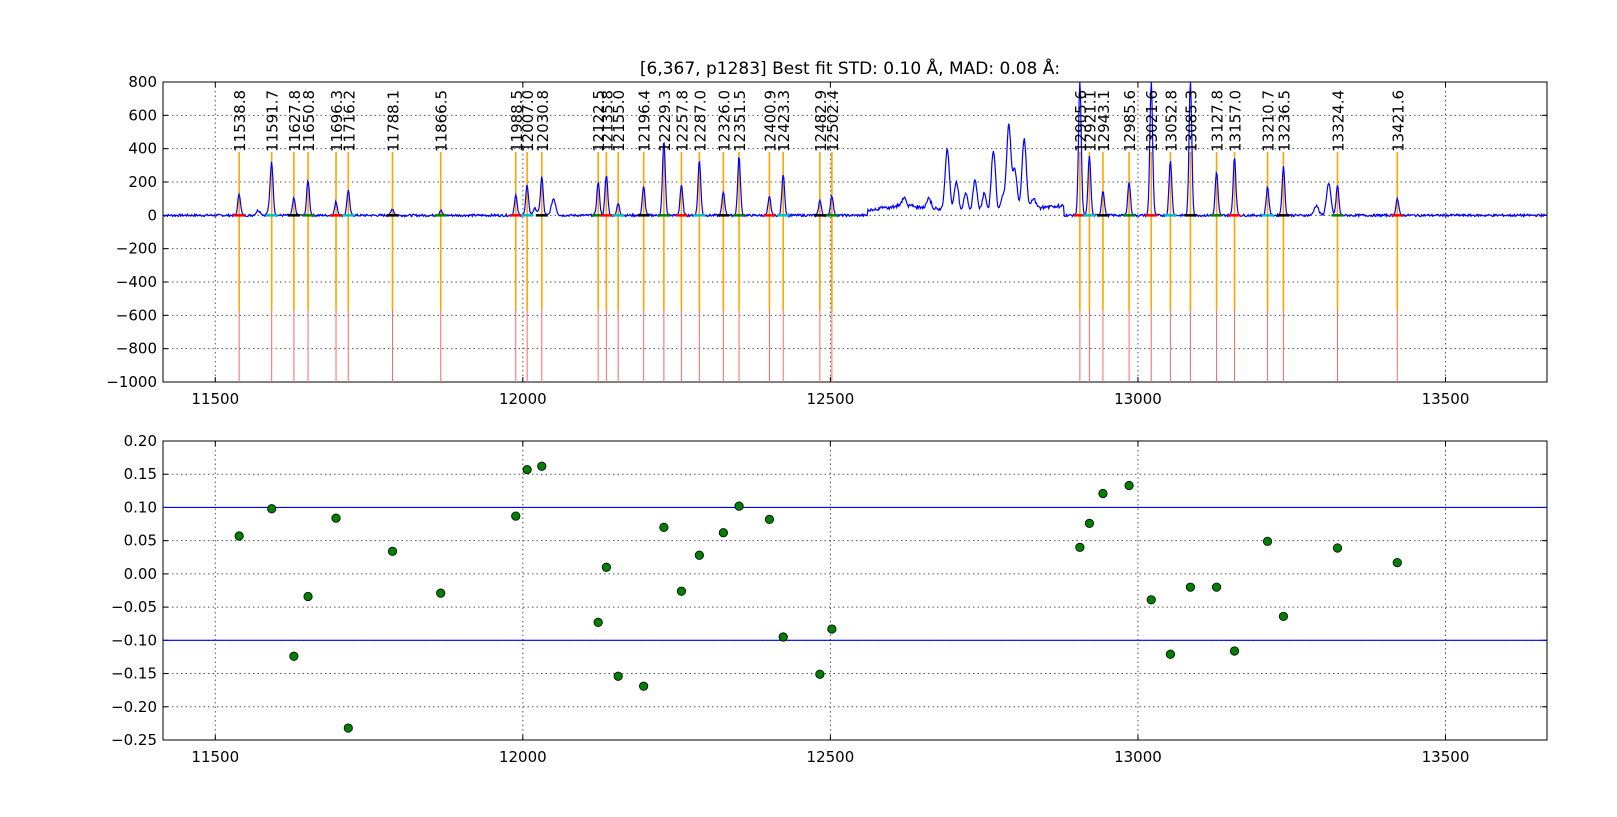 The image size is (1617, 817). I want to click on spectrum-xtick-label: 13500, so click(1446, 399).